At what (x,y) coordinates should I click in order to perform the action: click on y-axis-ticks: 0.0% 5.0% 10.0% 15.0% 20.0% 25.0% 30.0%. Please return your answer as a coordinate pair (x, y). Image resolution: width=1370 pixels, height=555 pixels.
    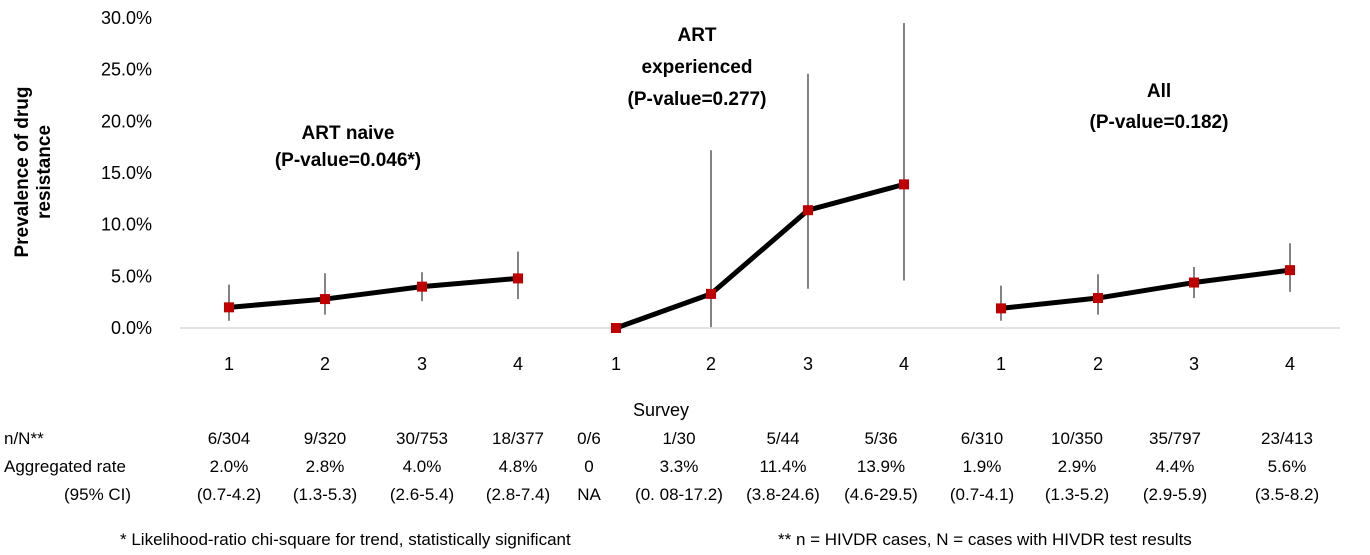
    Looking at the image, I should click on (126, 173).